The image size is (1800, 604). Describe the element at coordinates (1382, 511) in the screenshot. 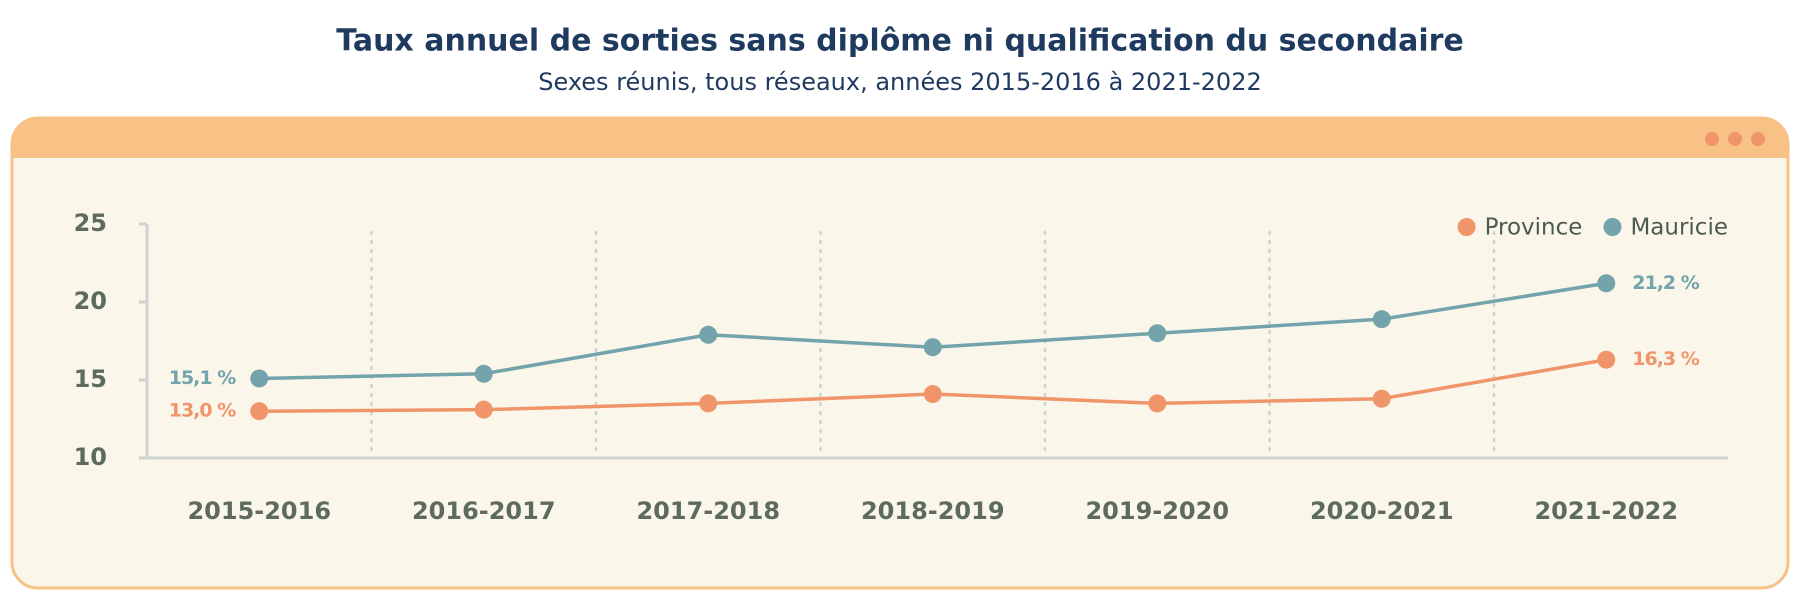

I see `x-tick-label: 2020-2021` at that location.